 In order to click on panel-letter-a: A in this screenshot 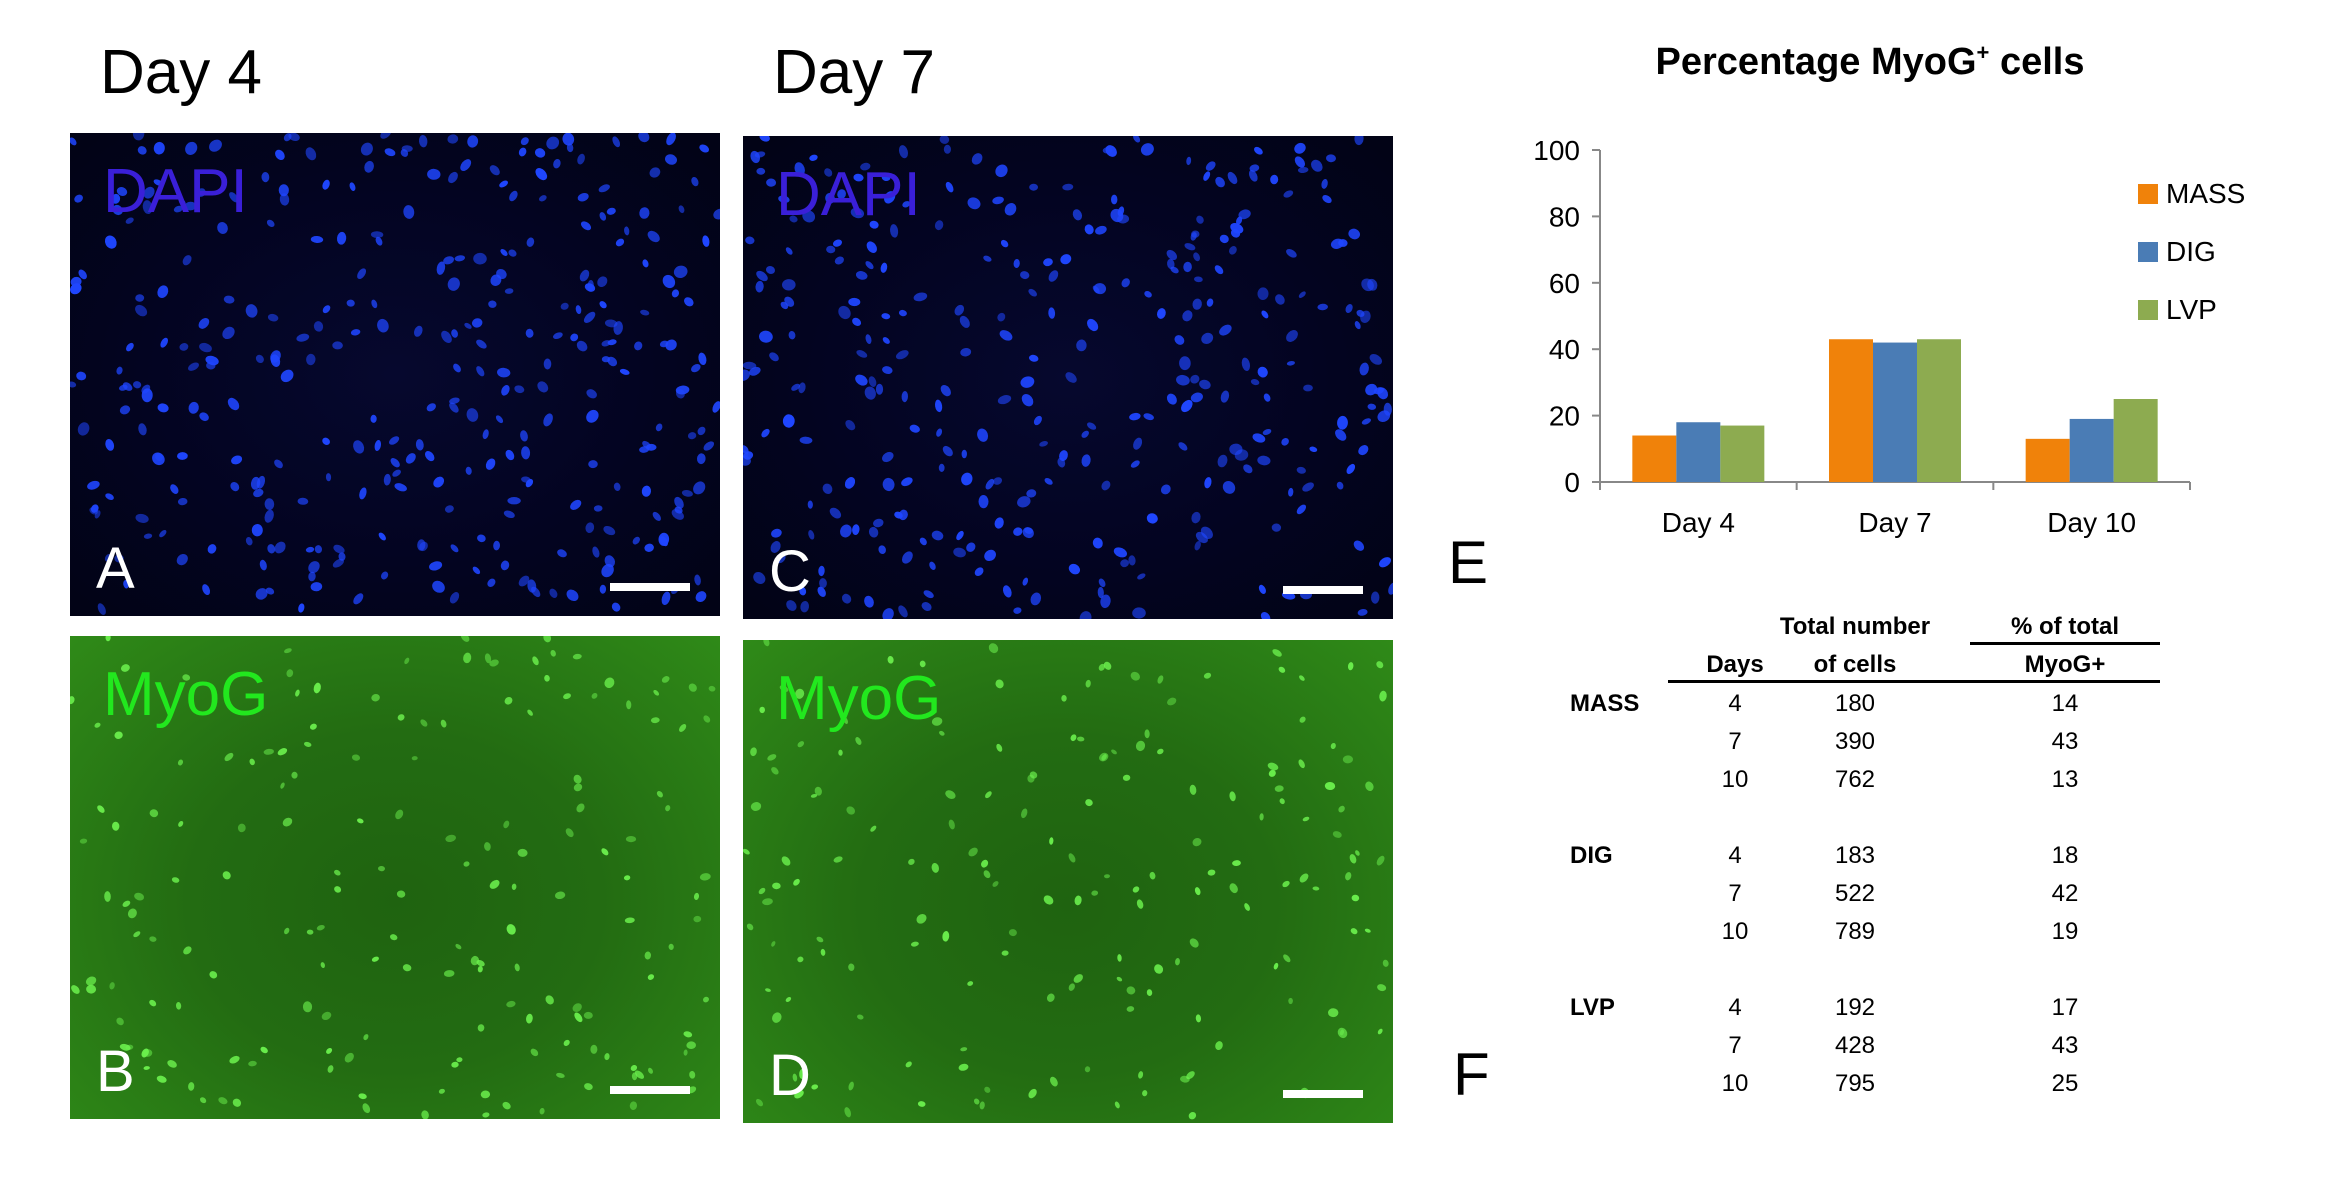, I will do `click(115, 568)`.